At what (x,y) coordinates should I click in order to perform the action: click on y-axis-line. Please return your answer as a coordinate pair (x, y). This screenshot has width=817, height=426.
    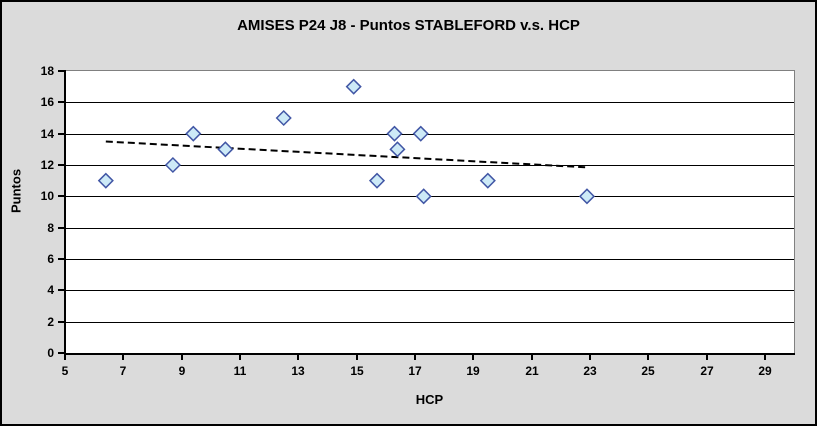
    Looking at the image, I should click on (65, 212).